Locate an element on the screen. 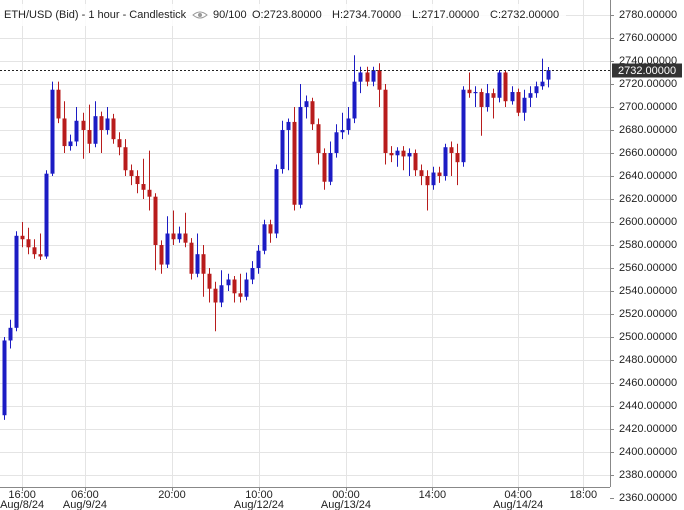 The height and width of the screenshot is (510, 684). y-tick-label: 2680.00000 is located at coordinates (648, 130).